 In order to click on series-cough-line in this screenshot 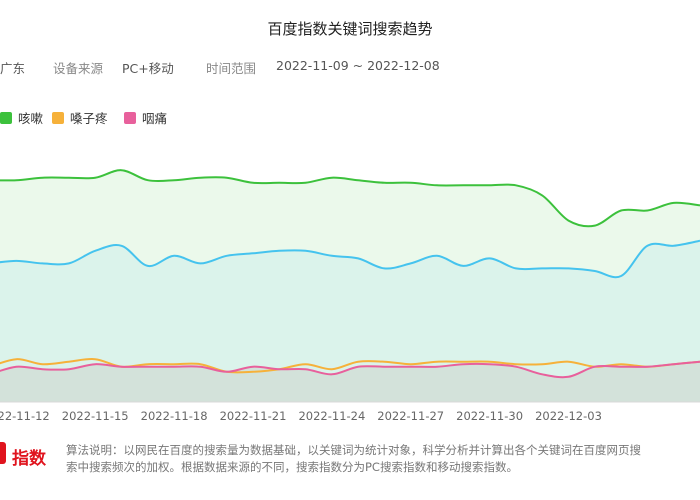, I will do `click(350, 198)`.